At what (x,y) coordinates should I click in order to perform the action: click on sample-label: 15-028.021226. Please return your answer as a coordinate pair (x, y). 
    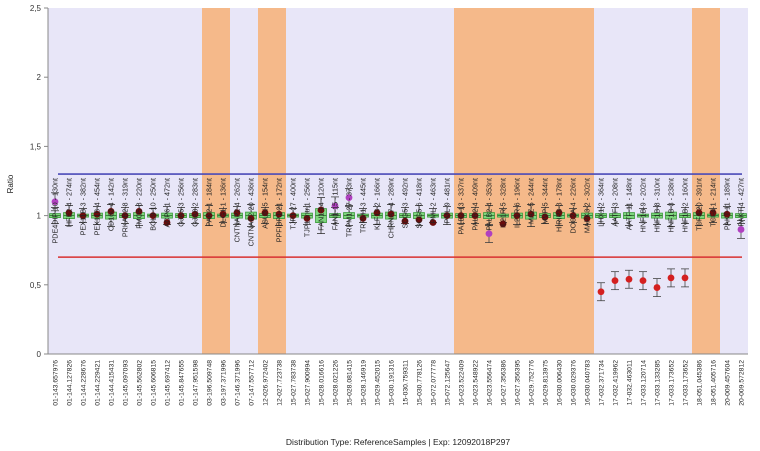
    Looking at the image, I should click on (336, 383).